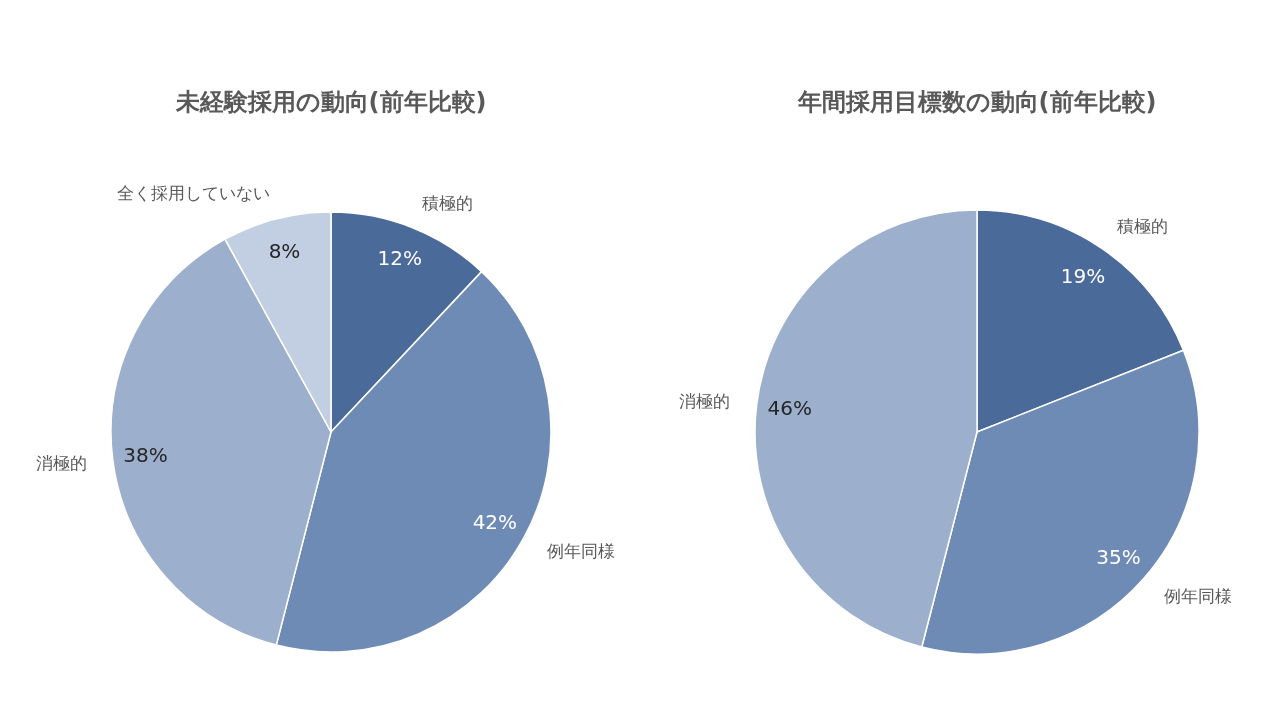  What do you see at coordinates (1118, 556) in the screenshot?
I see `data-label: 35%` at bounding box center [1118, 556].